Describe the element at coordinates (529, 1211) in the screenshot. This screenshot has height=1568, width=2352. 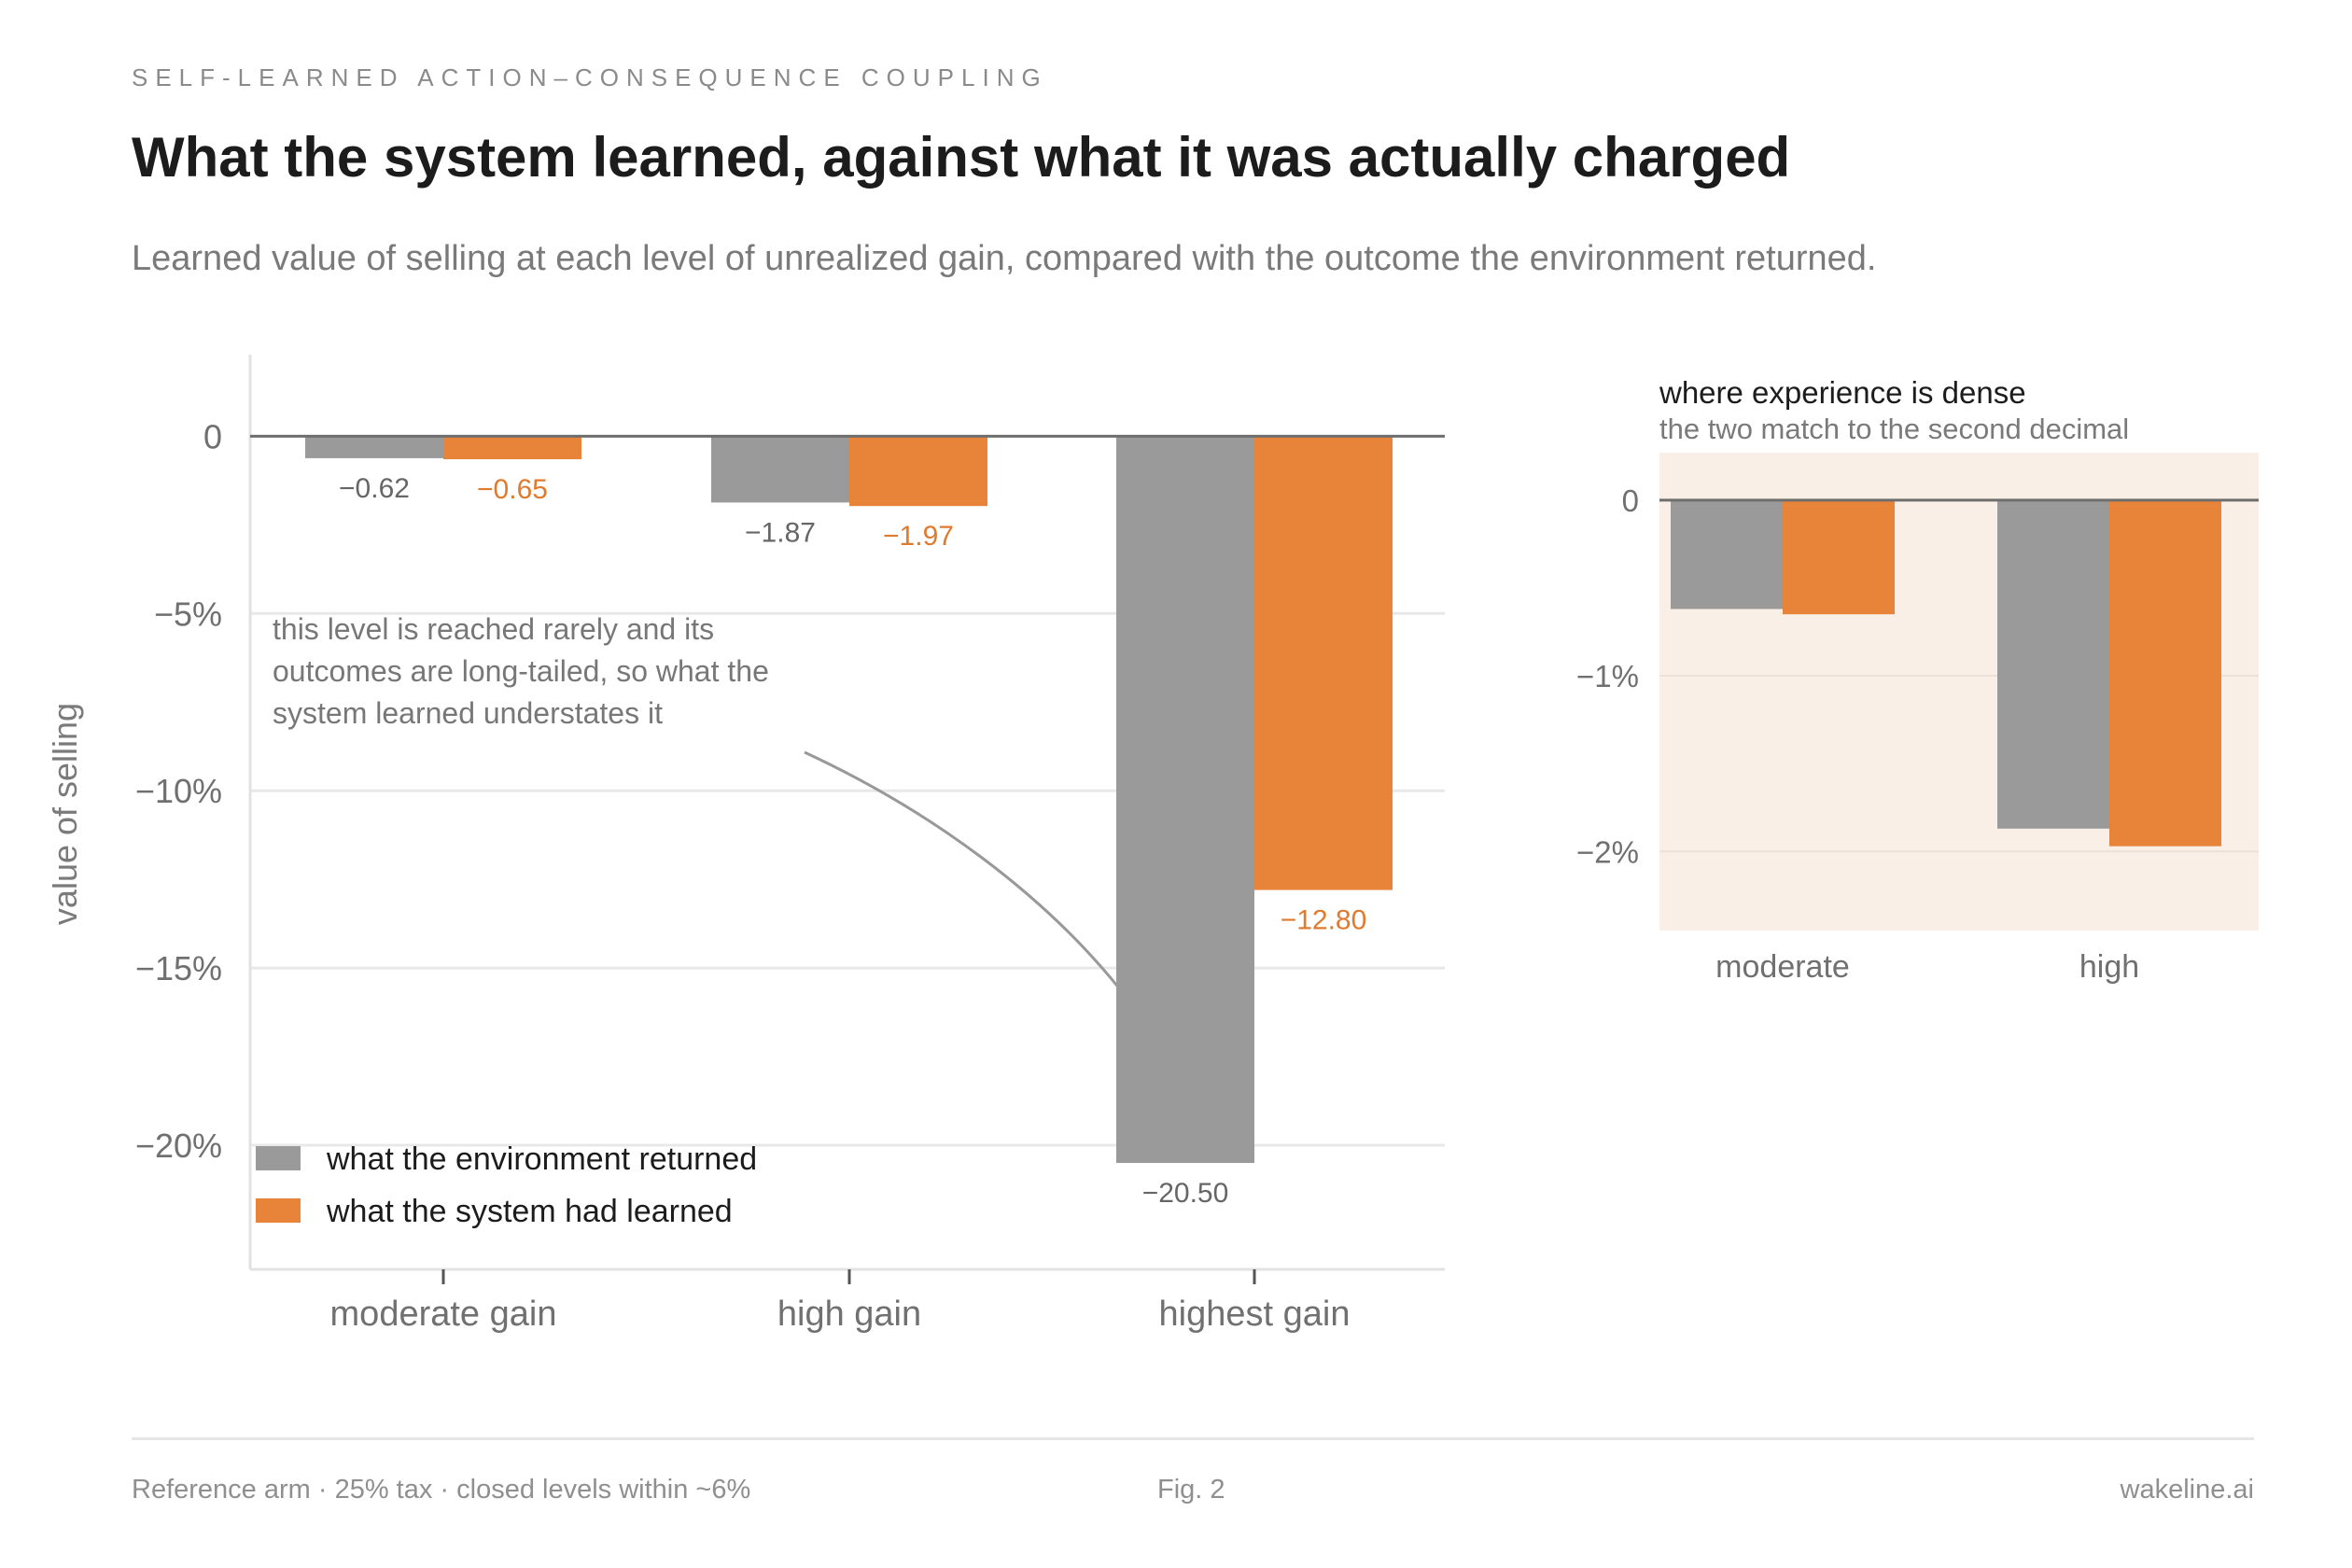
I see `legend-label-learned: what the system had learned` at that location.